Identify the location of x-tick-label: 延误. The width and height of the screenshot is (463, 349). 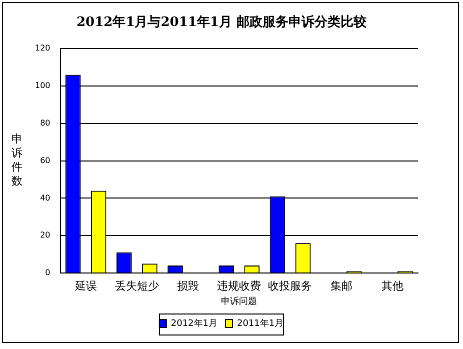
(85, 285).